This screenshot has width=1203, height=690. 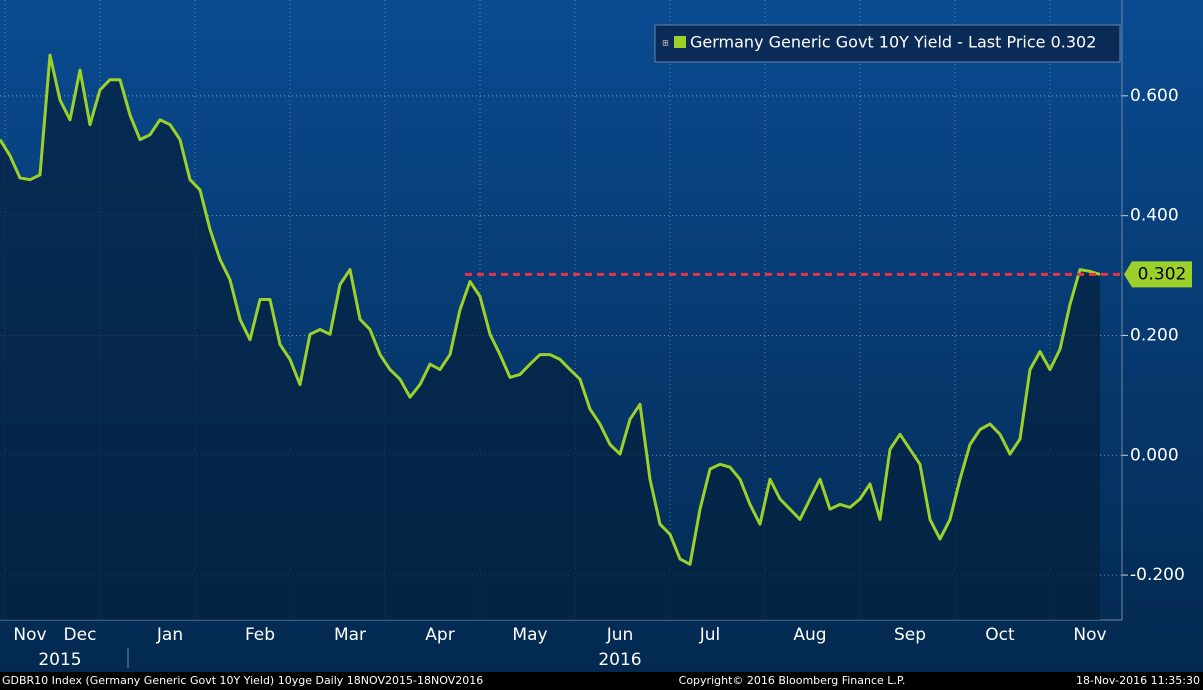 I want to click on year-label: 2016, so click(x=619, y=660).